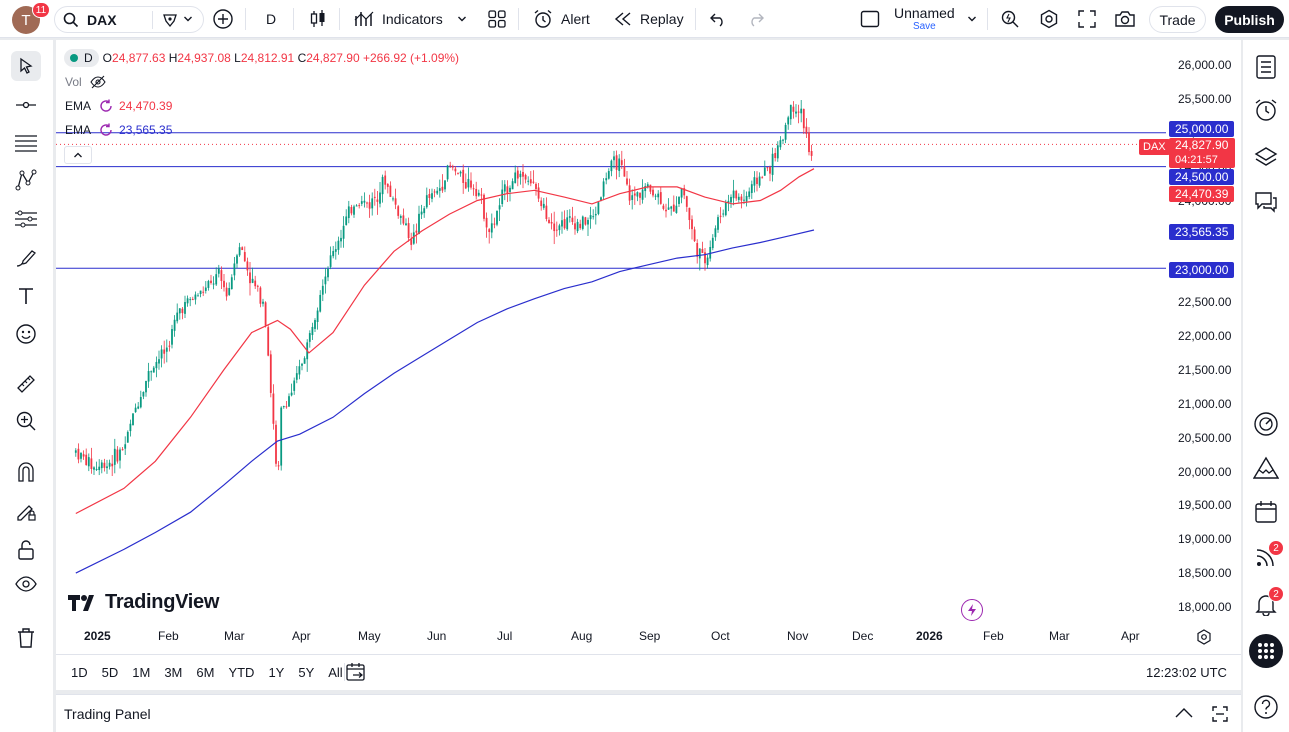 The image size is (1289, 732). I want to click on text-tool, so click(26, 296).